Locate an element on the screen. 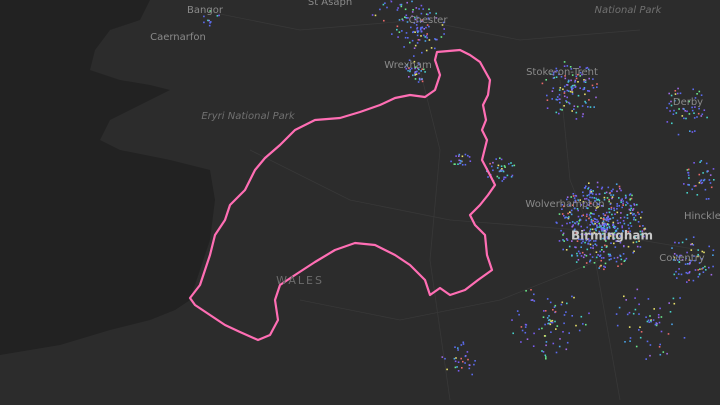 This screenshot has width=720, height=405. place-label: Wolverhampton is located at coordinates (564, 204).